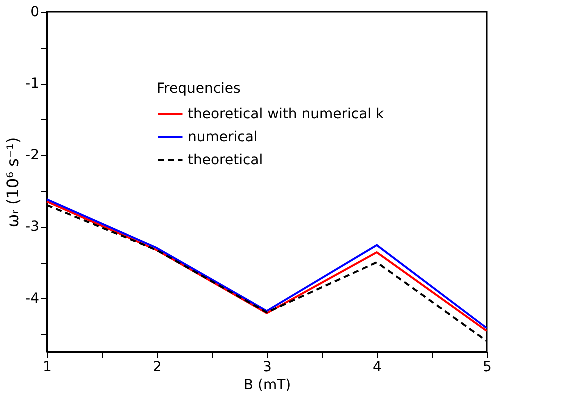  Describe the element at coordinates (35, 12) in the screenshot. I see `y-tick-label: 0` at that location.